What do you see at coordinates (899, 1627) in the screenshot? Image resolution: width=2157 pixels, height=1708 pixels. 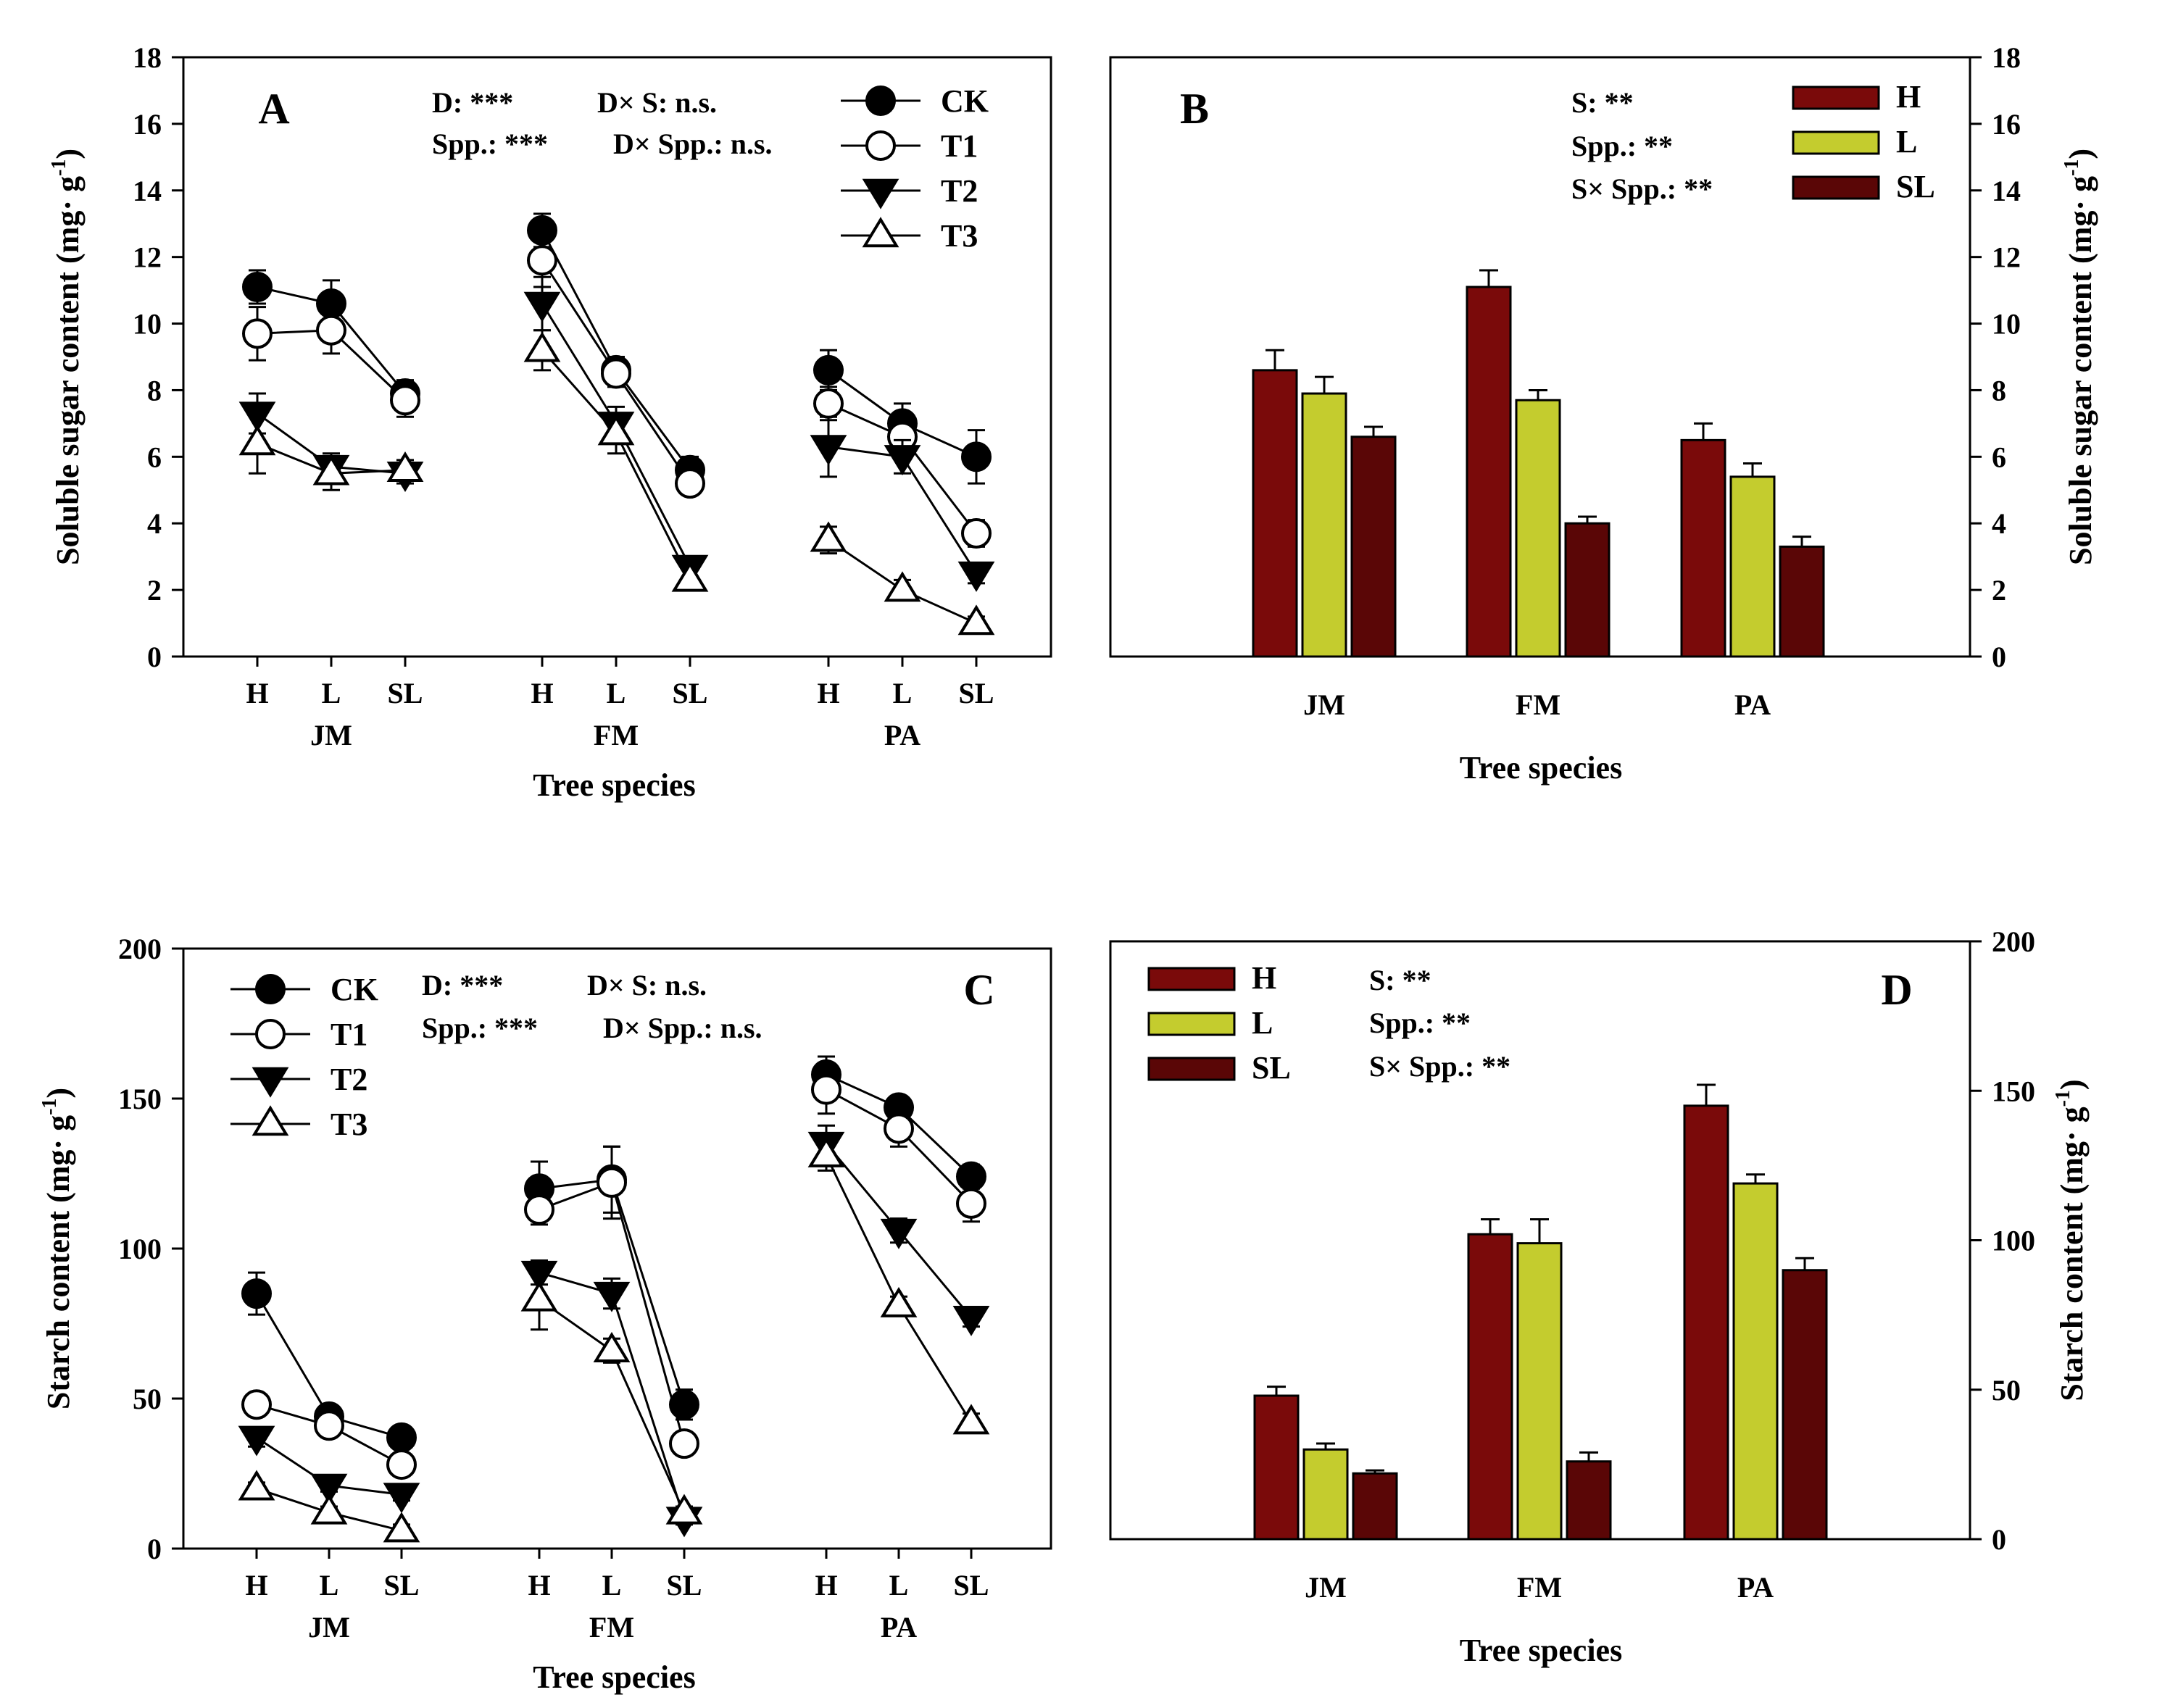 I see `group-label: PA` at bounding box center [899, 1627].